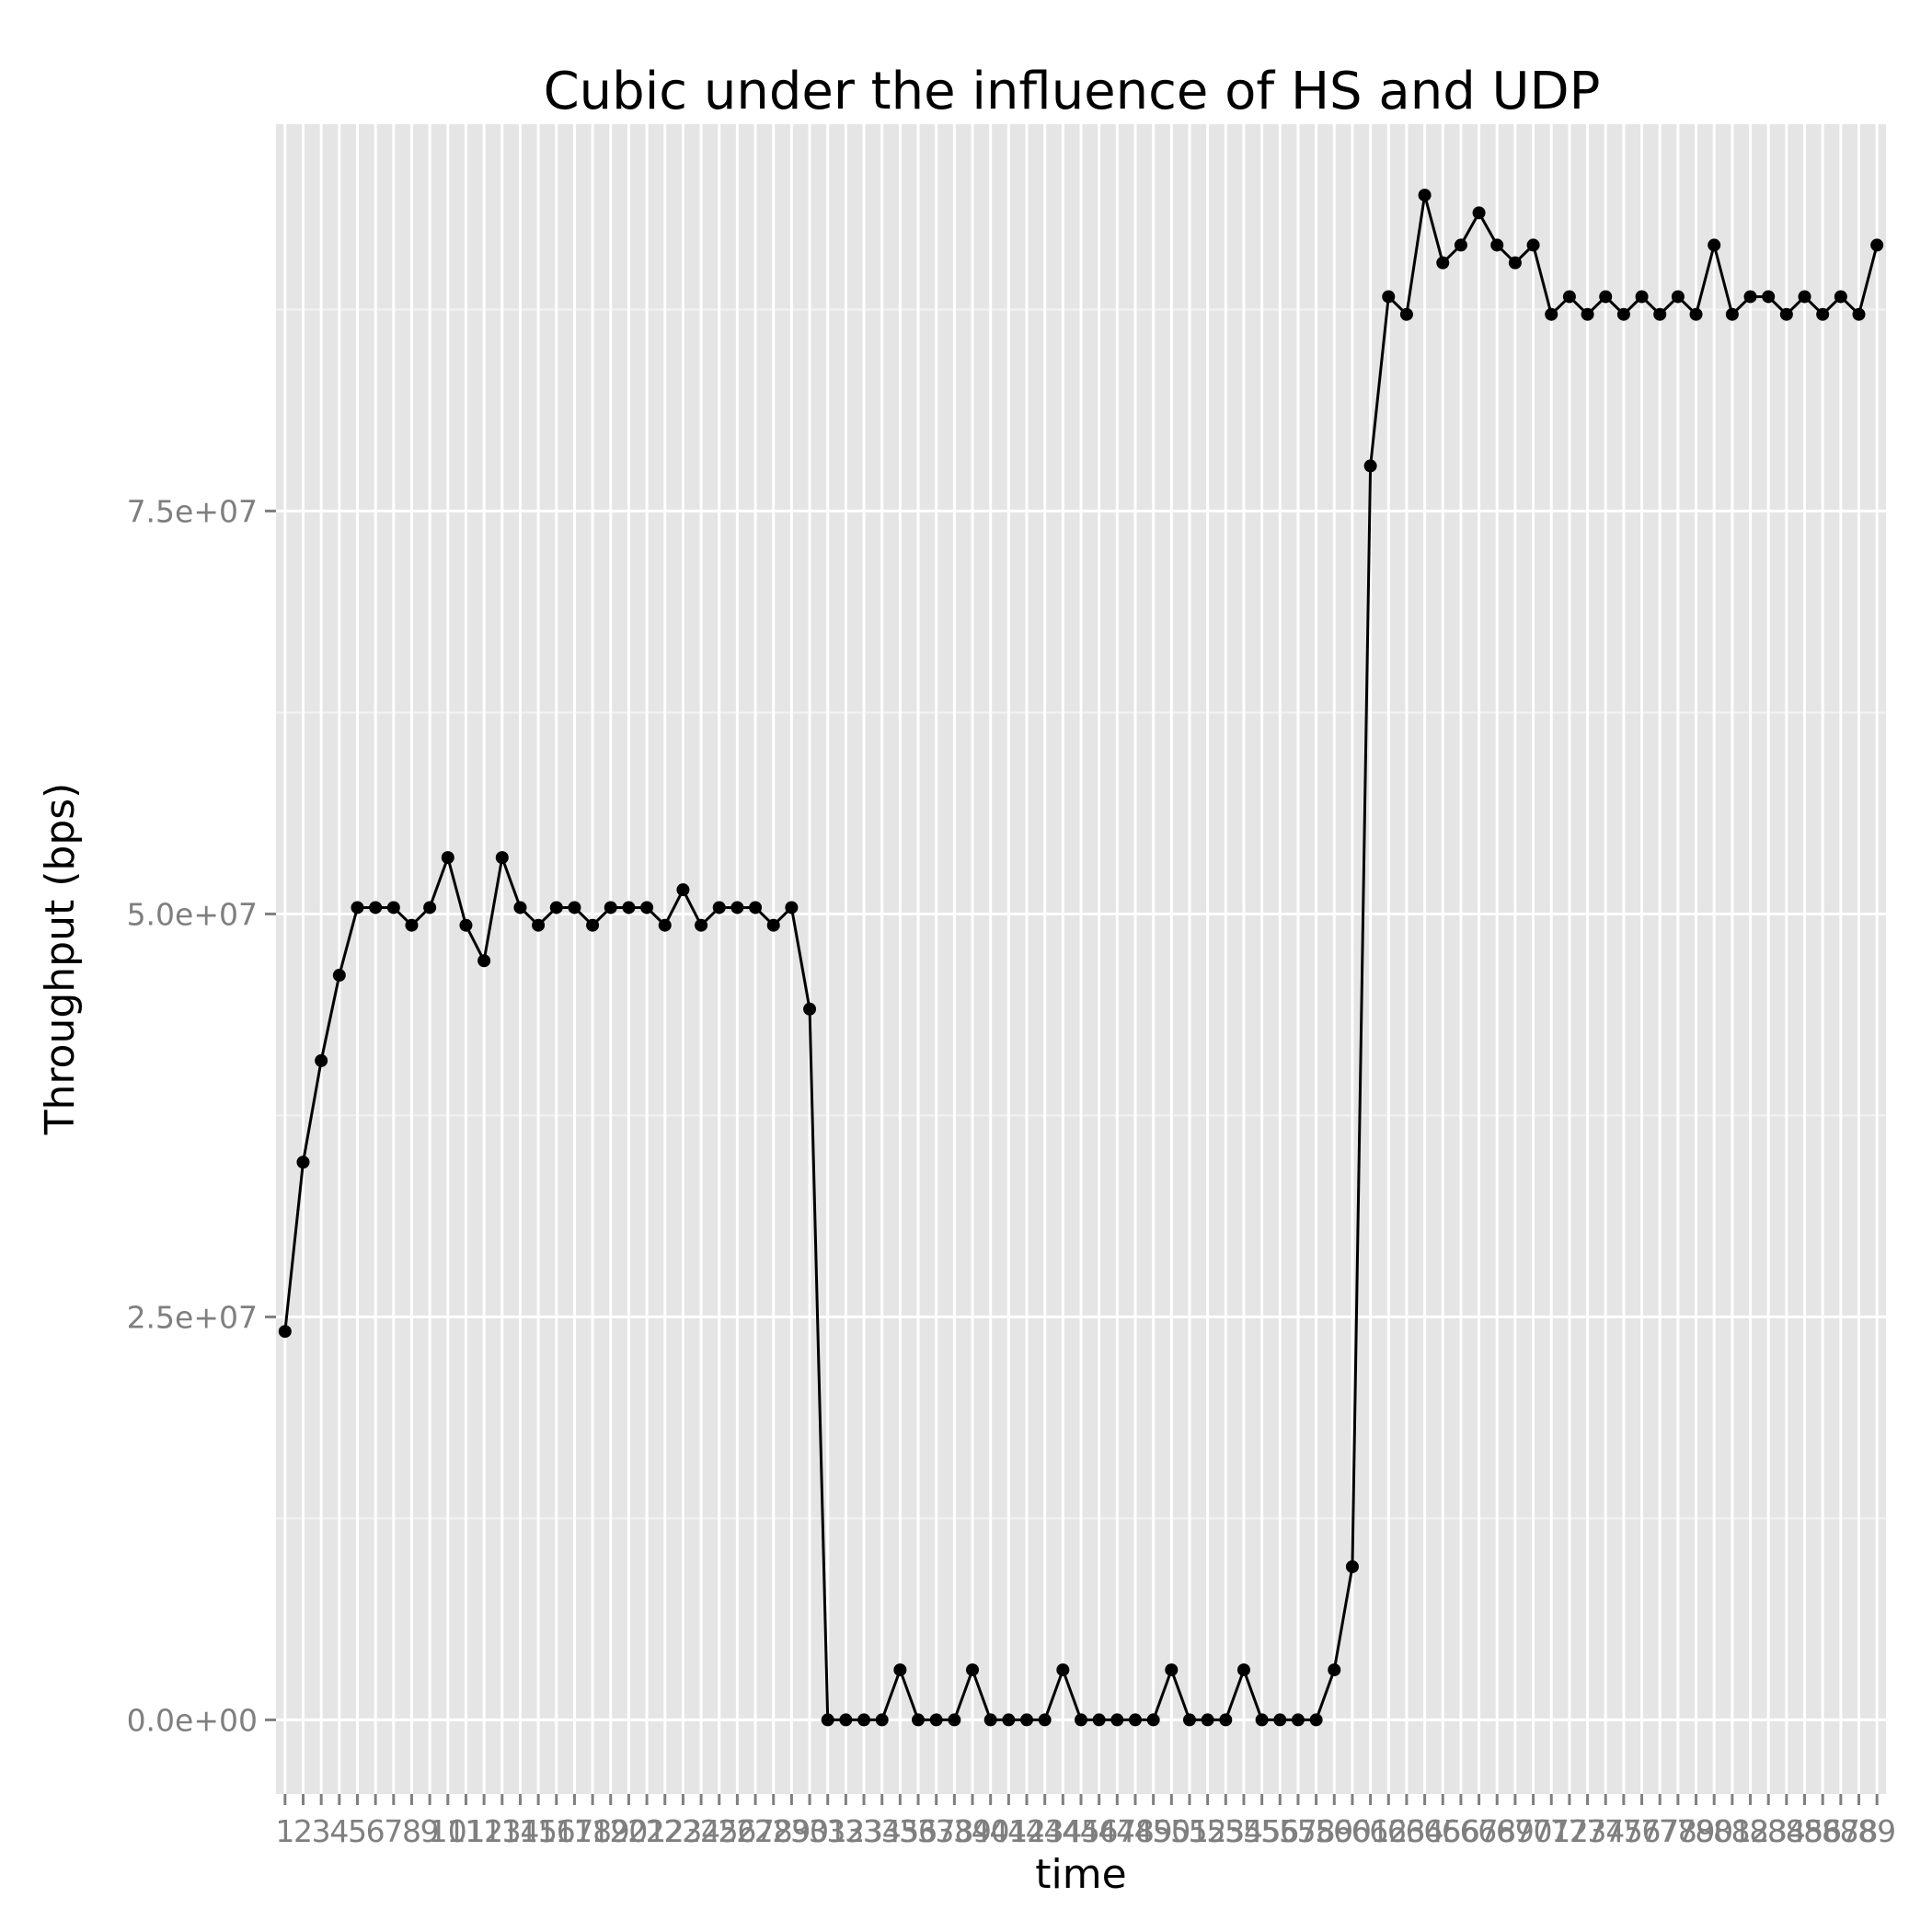 The image size is (1932, 1932). I want to click on x-tick-label: 66, so click(1461, 1831).